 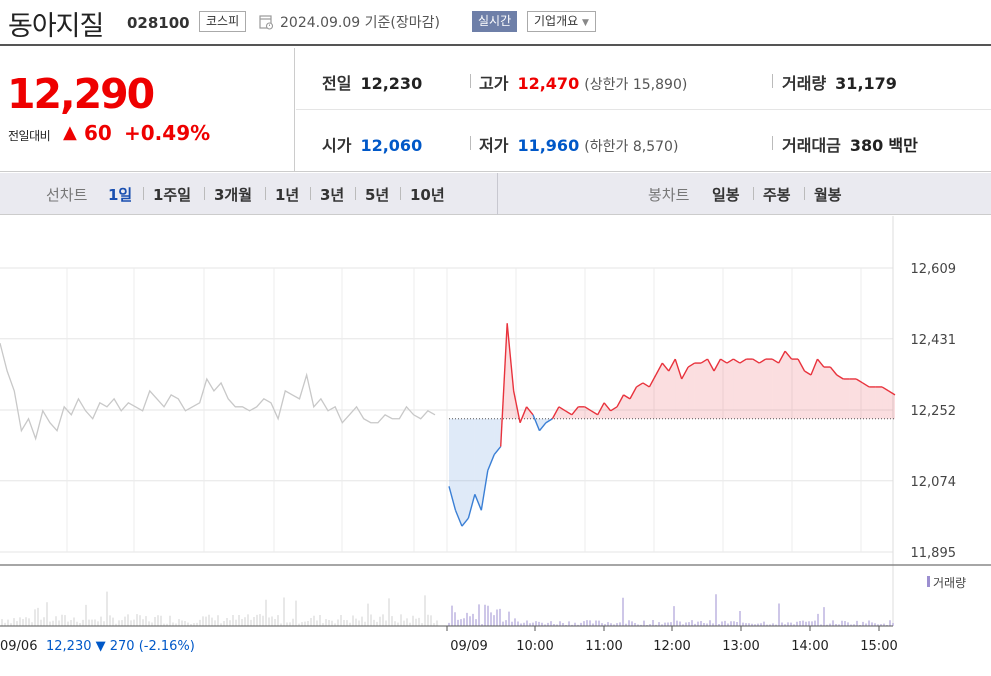 I want to click on y-tick-label: 11,895, so click(x=934, y=553).